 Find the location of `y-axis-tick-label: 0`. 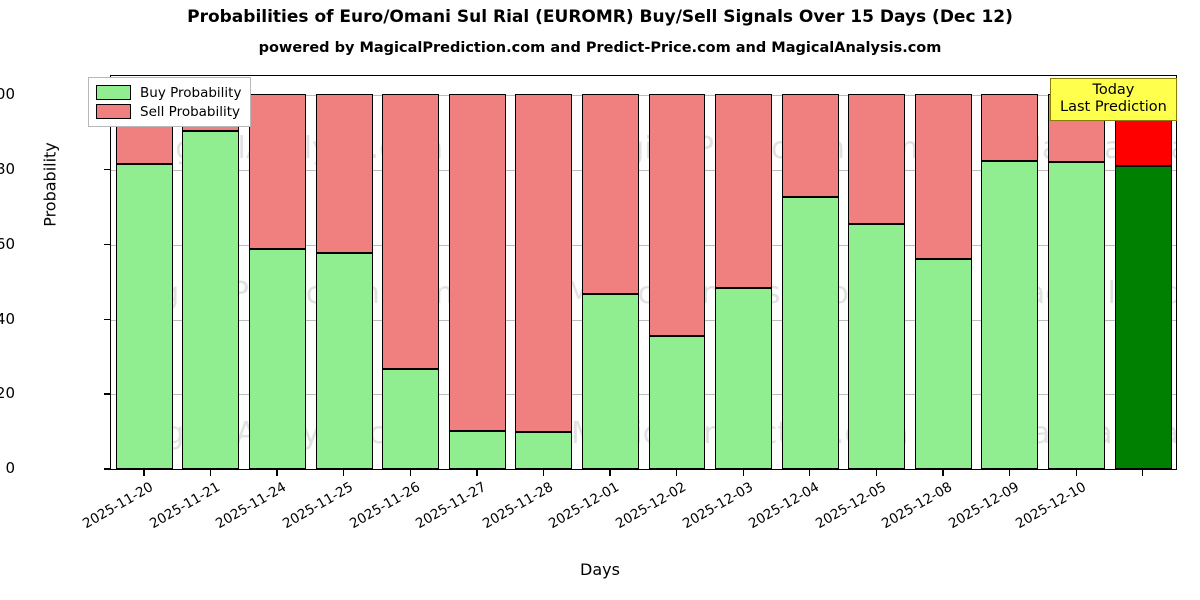

y-axis-tick-label: 0 is located at coordinates (10, 468).